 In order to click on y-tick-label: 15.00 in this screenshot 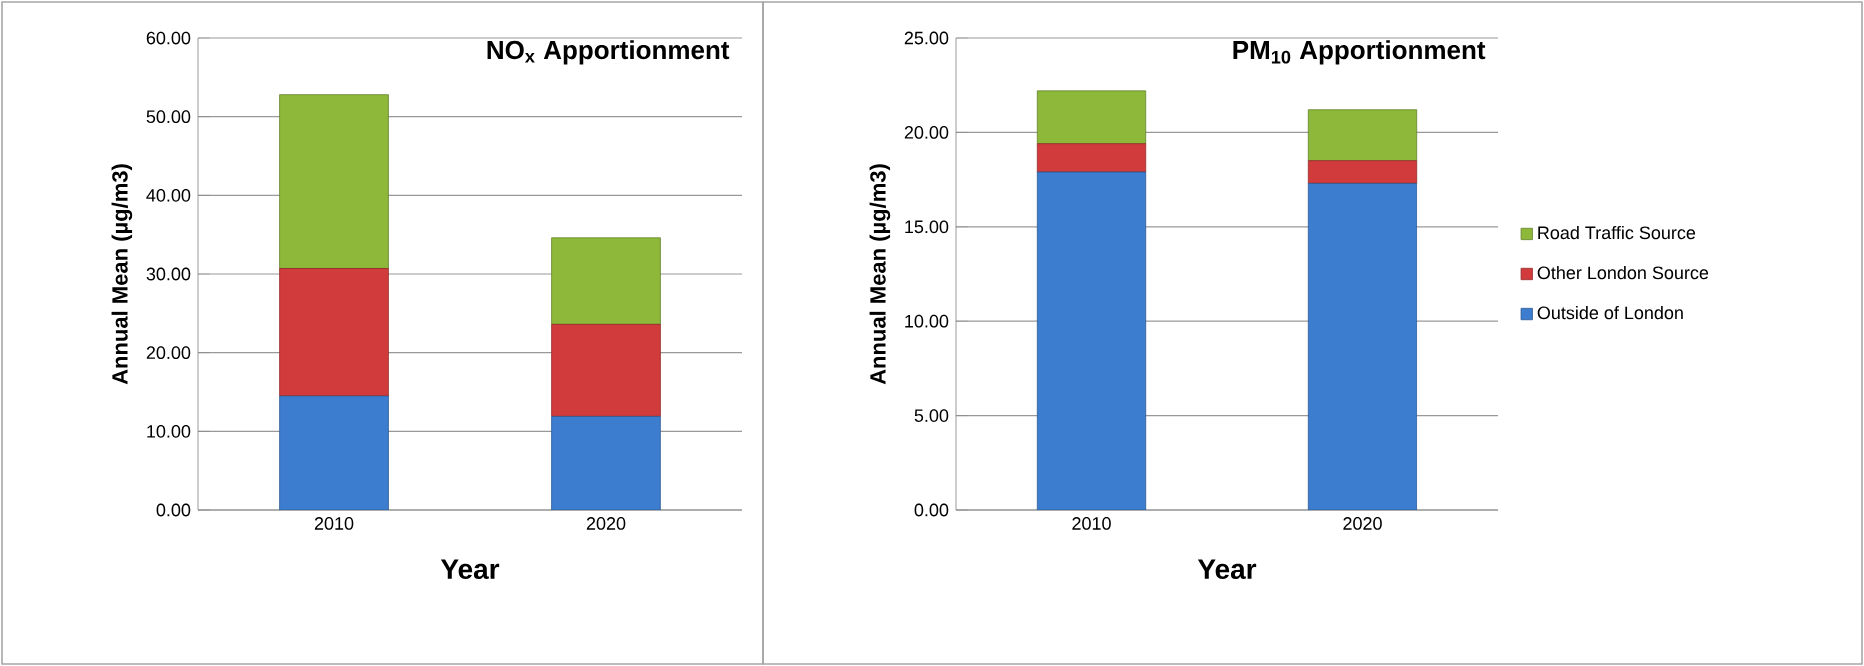, I will do `click(927, 227)`.